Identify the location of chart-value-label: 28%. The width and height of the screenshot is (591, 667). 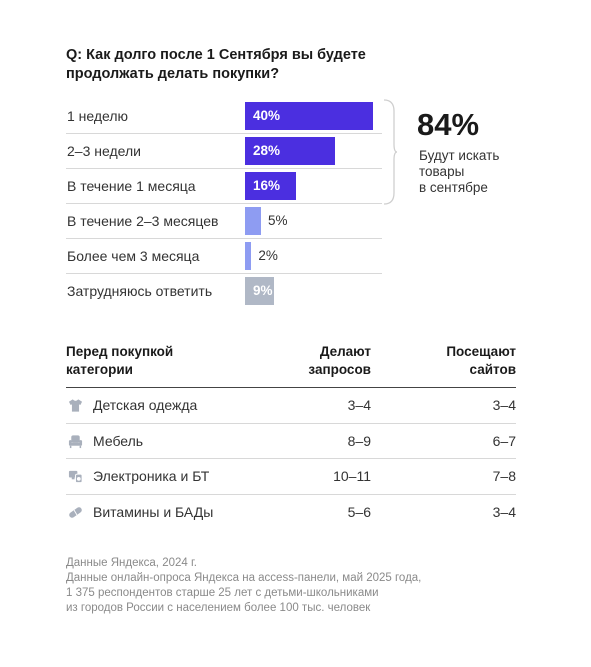
(267, 150).